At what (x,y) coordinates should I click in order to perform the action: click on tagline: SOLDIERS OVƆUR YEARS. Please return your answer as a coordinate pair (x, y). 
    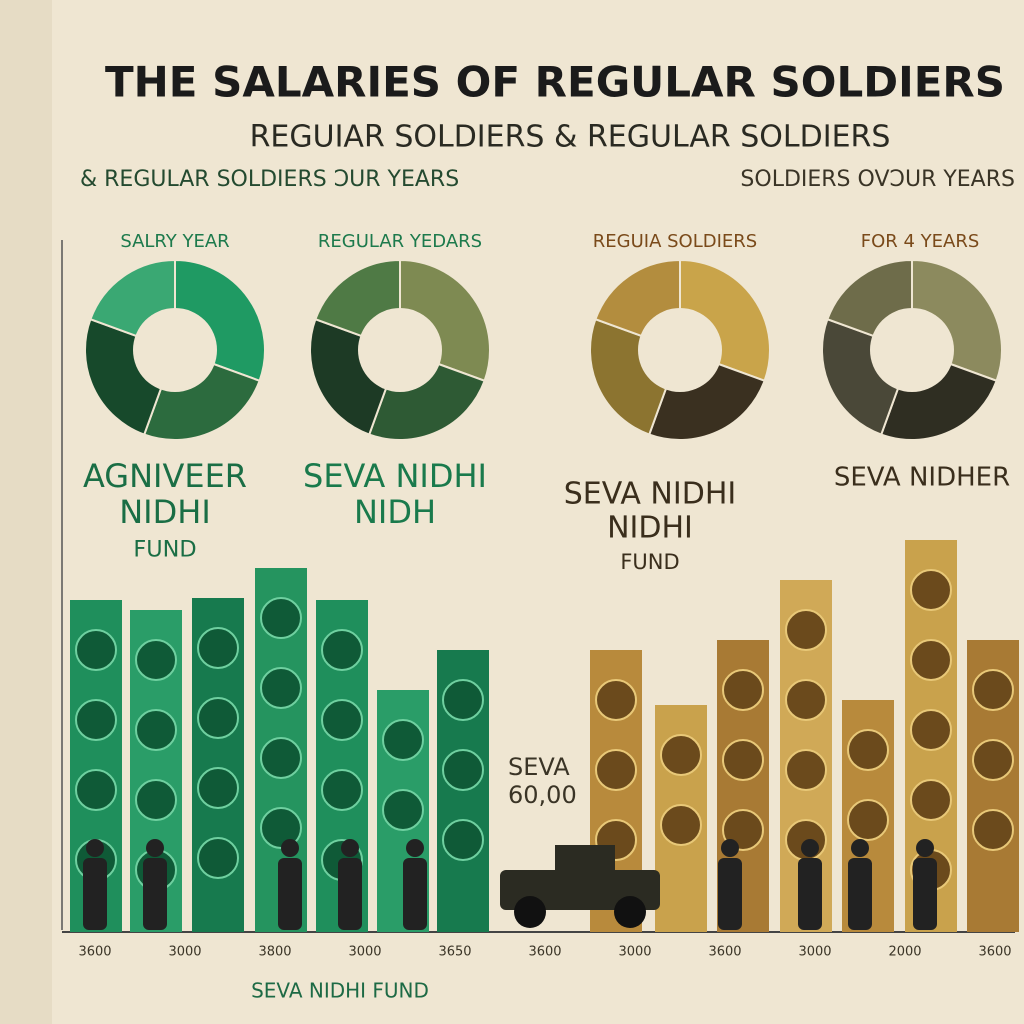
    Looking at the image, I should click on (877, 179).